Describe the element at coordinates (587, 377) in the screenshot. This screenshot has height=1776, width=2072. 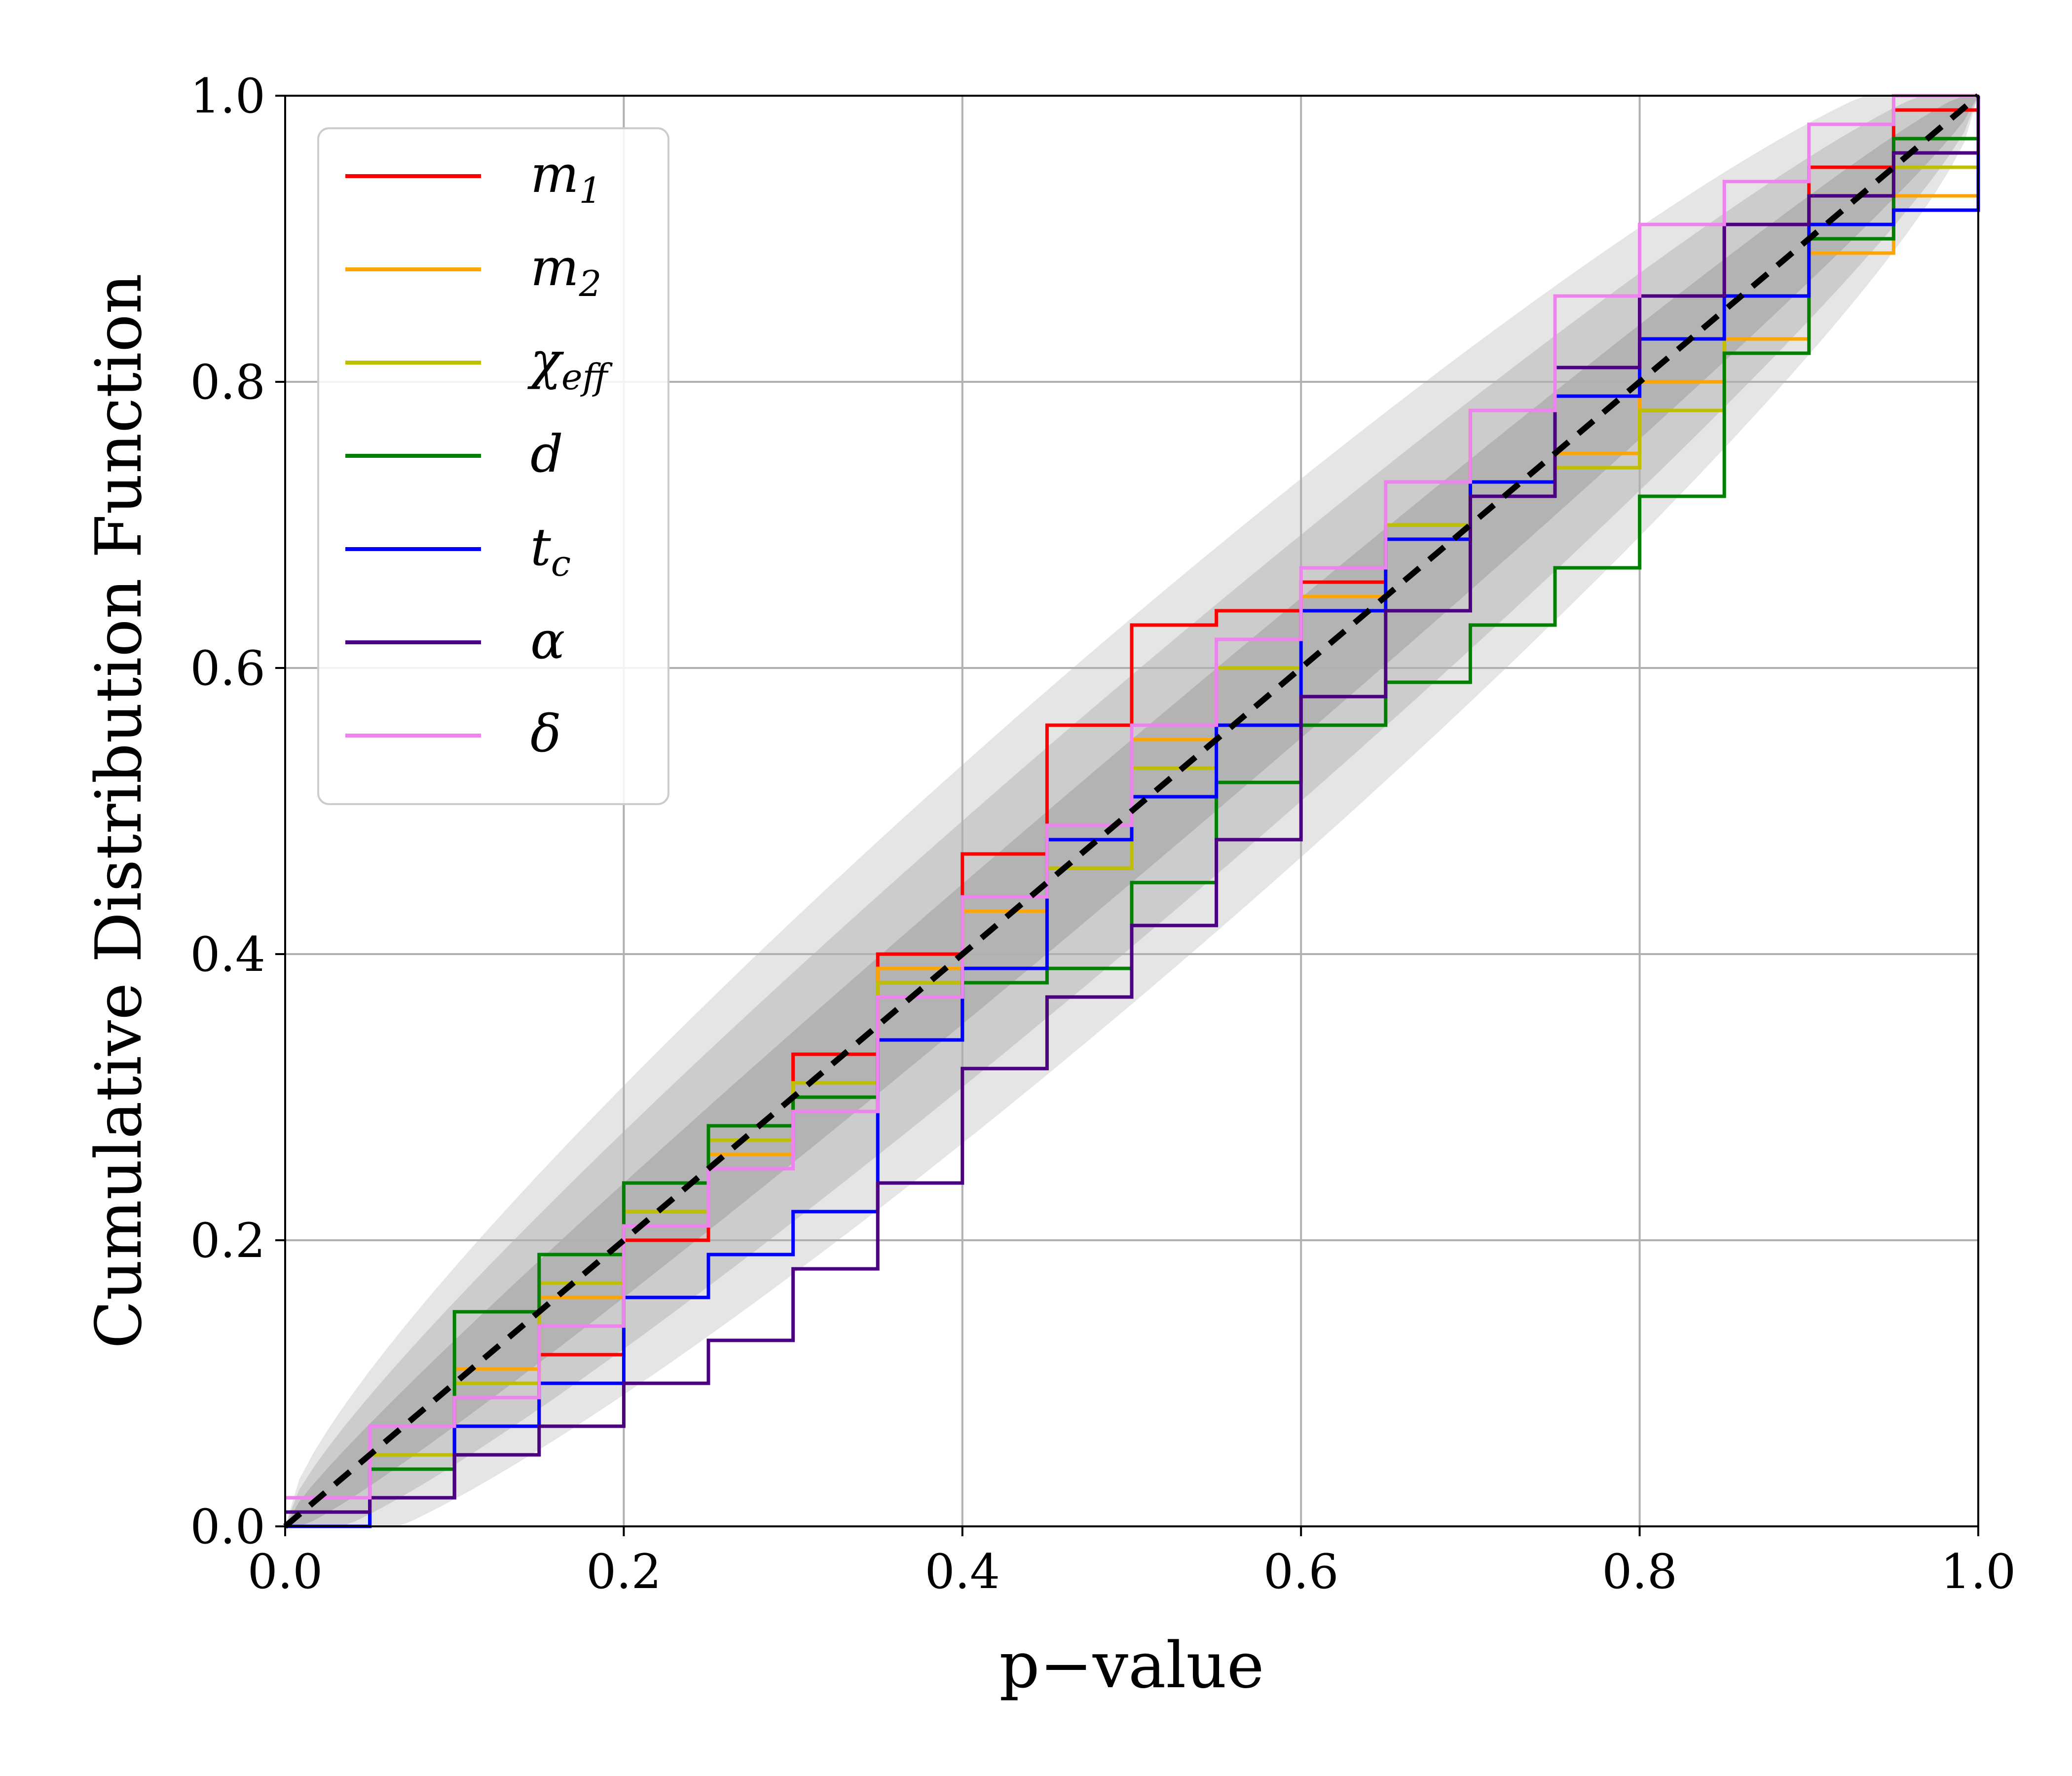
I see `legend-label-subscript: eff` at that location.